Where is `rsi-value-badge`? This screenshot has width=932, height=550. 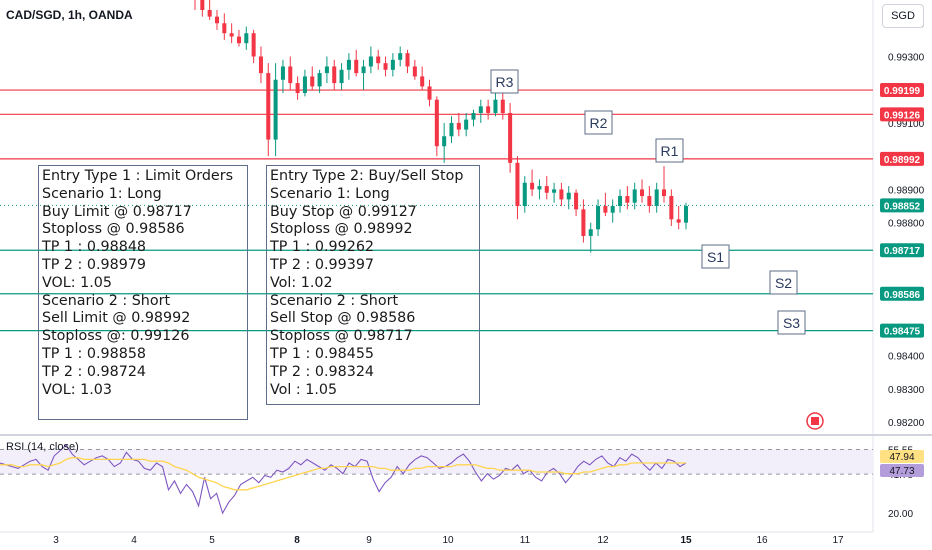 rsi-value-badge is located at coordinates (902, 456).